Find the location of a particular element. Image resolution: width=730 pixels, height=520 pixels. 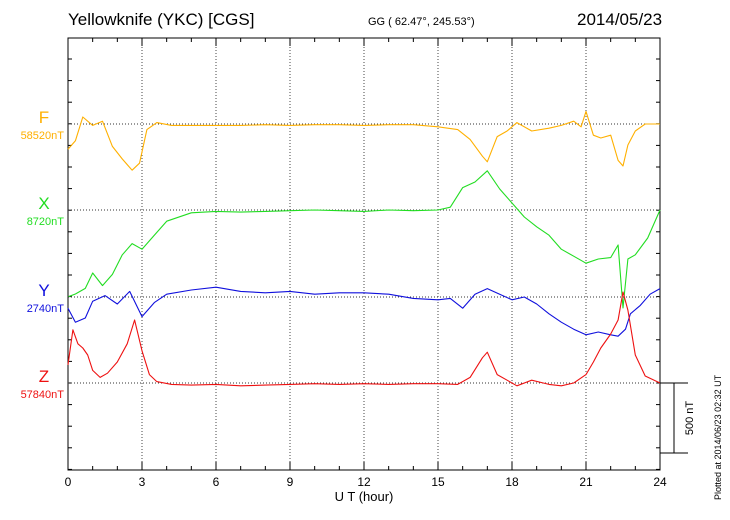

x-tick-label: 9 is located at coordinates (290, 482).